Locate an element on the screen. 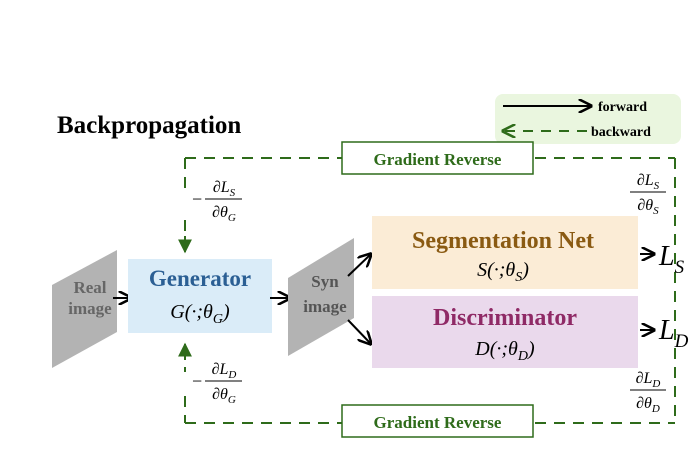 The image size is (698, 462). legend: forward backward is located at coordinates (588, 119).